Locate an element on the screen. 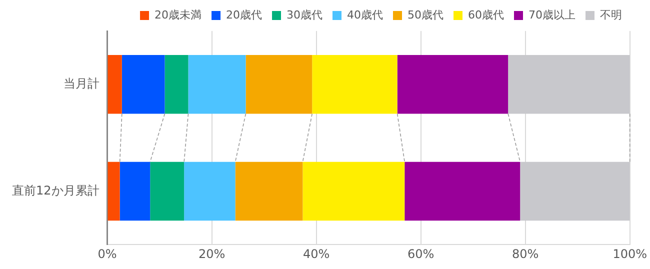  y-tick-label: 直前12か月累計 is located at coordinates (56, 190).